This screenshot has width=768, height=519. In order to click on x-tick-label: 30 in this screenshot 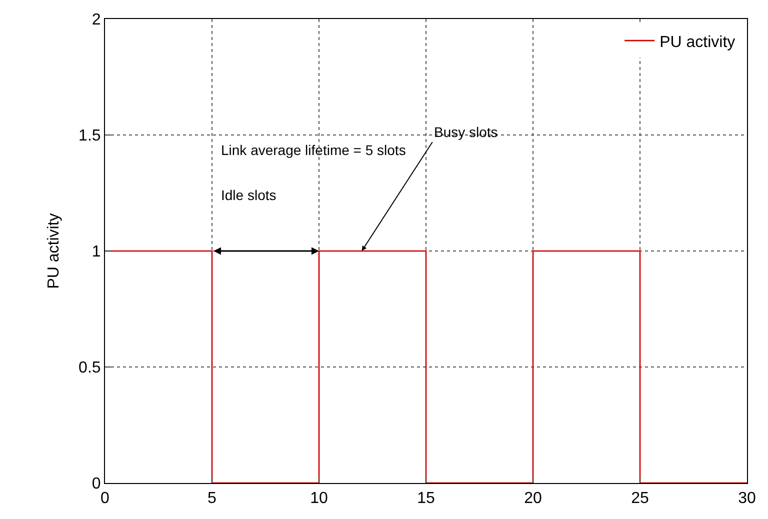, I will do `click(747, 499)`.